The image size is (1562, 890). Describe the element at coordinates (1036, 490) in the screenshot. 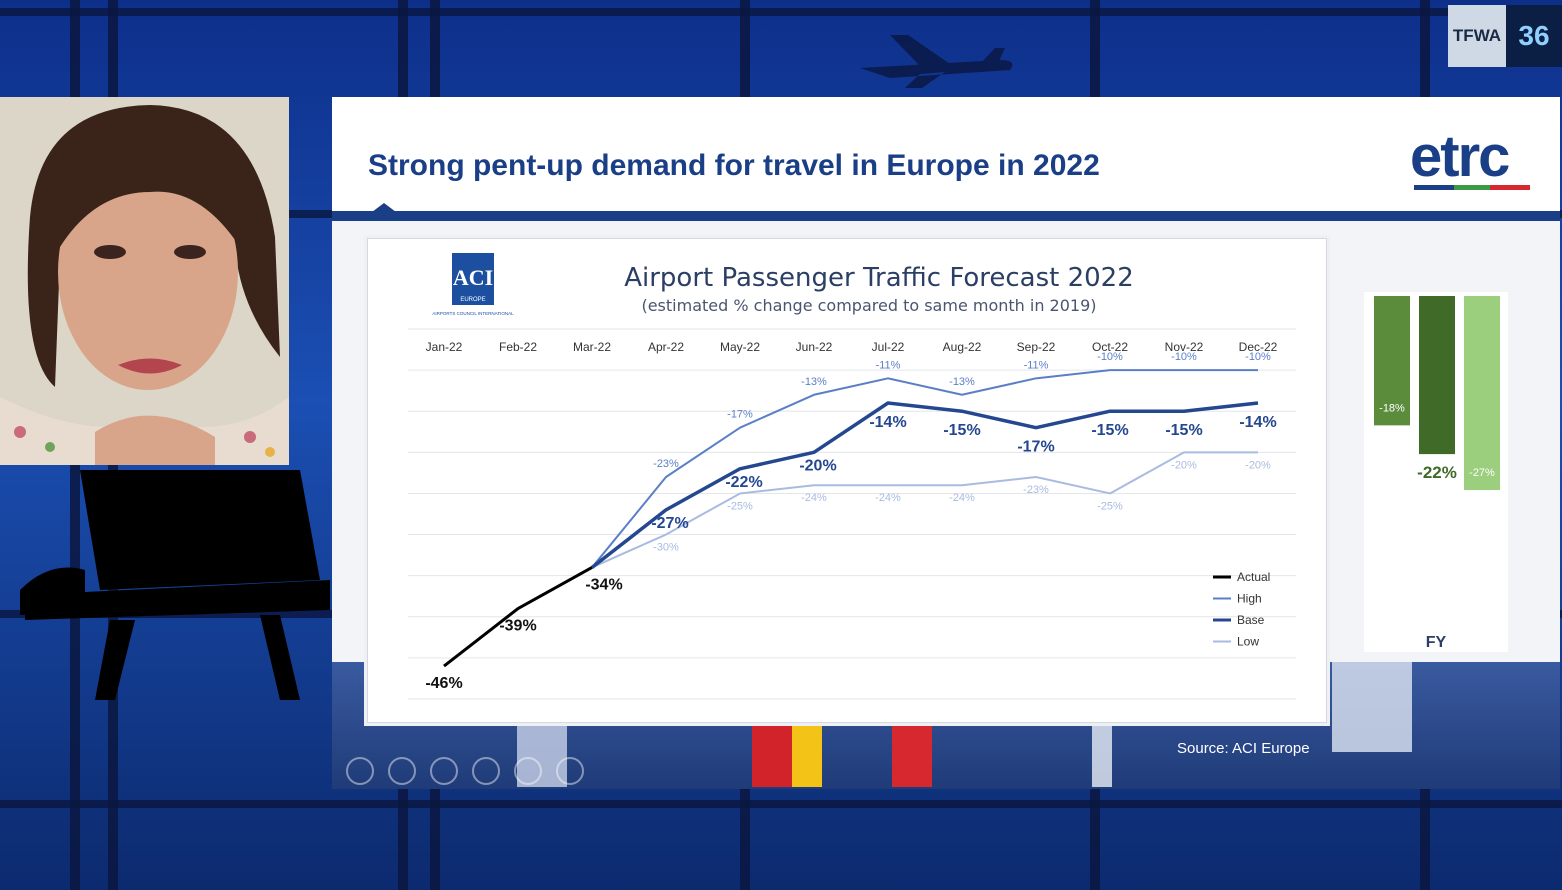

I see `data-label-low: -23%` at that location.